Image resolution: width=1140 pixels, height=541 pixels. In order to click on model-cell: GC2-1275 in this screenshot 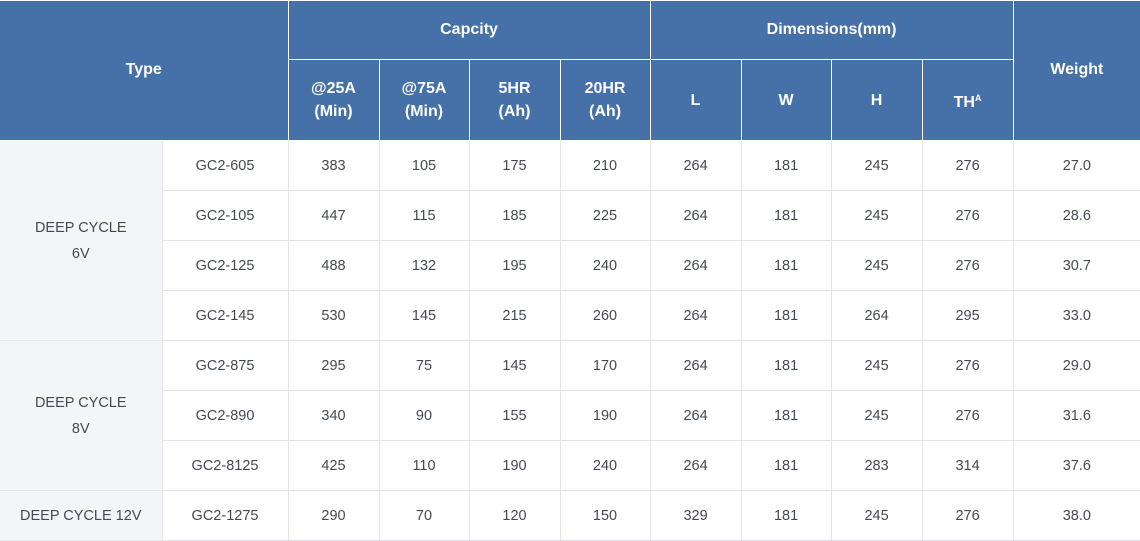, I will do `click(225, 515)`.